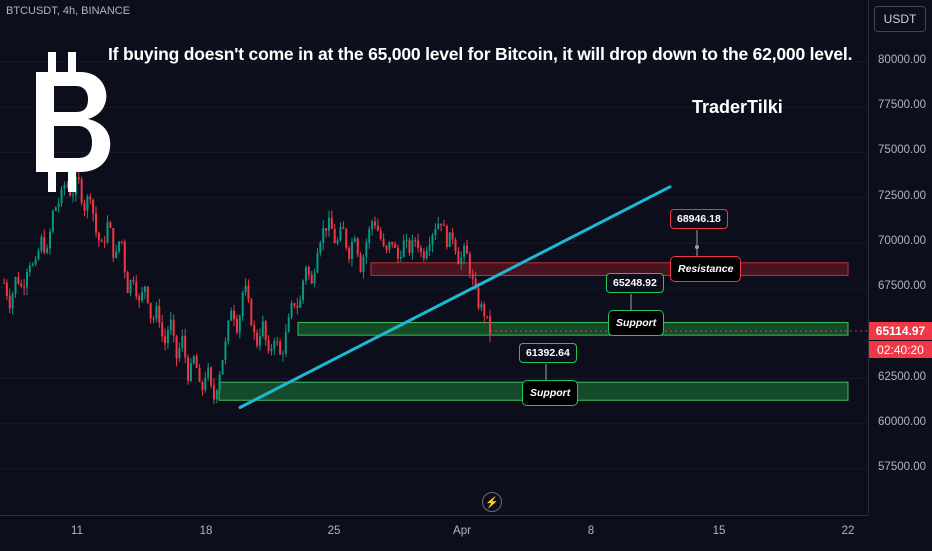  I want to click on current-price-label: 65114.97, so click(900, 331).